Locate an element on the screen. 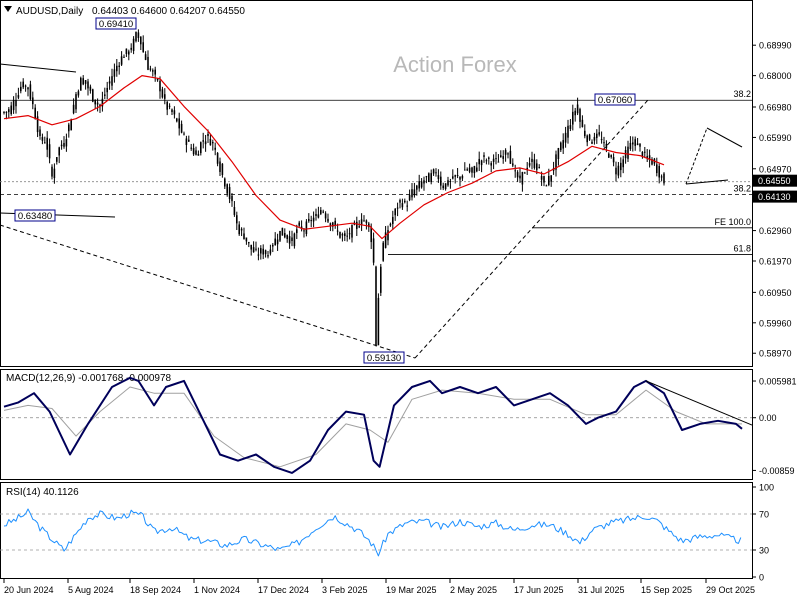 This screenshot has width=800, height=605. price-tags: 0.64550 0.64130 is located at coordinates (775, 188).